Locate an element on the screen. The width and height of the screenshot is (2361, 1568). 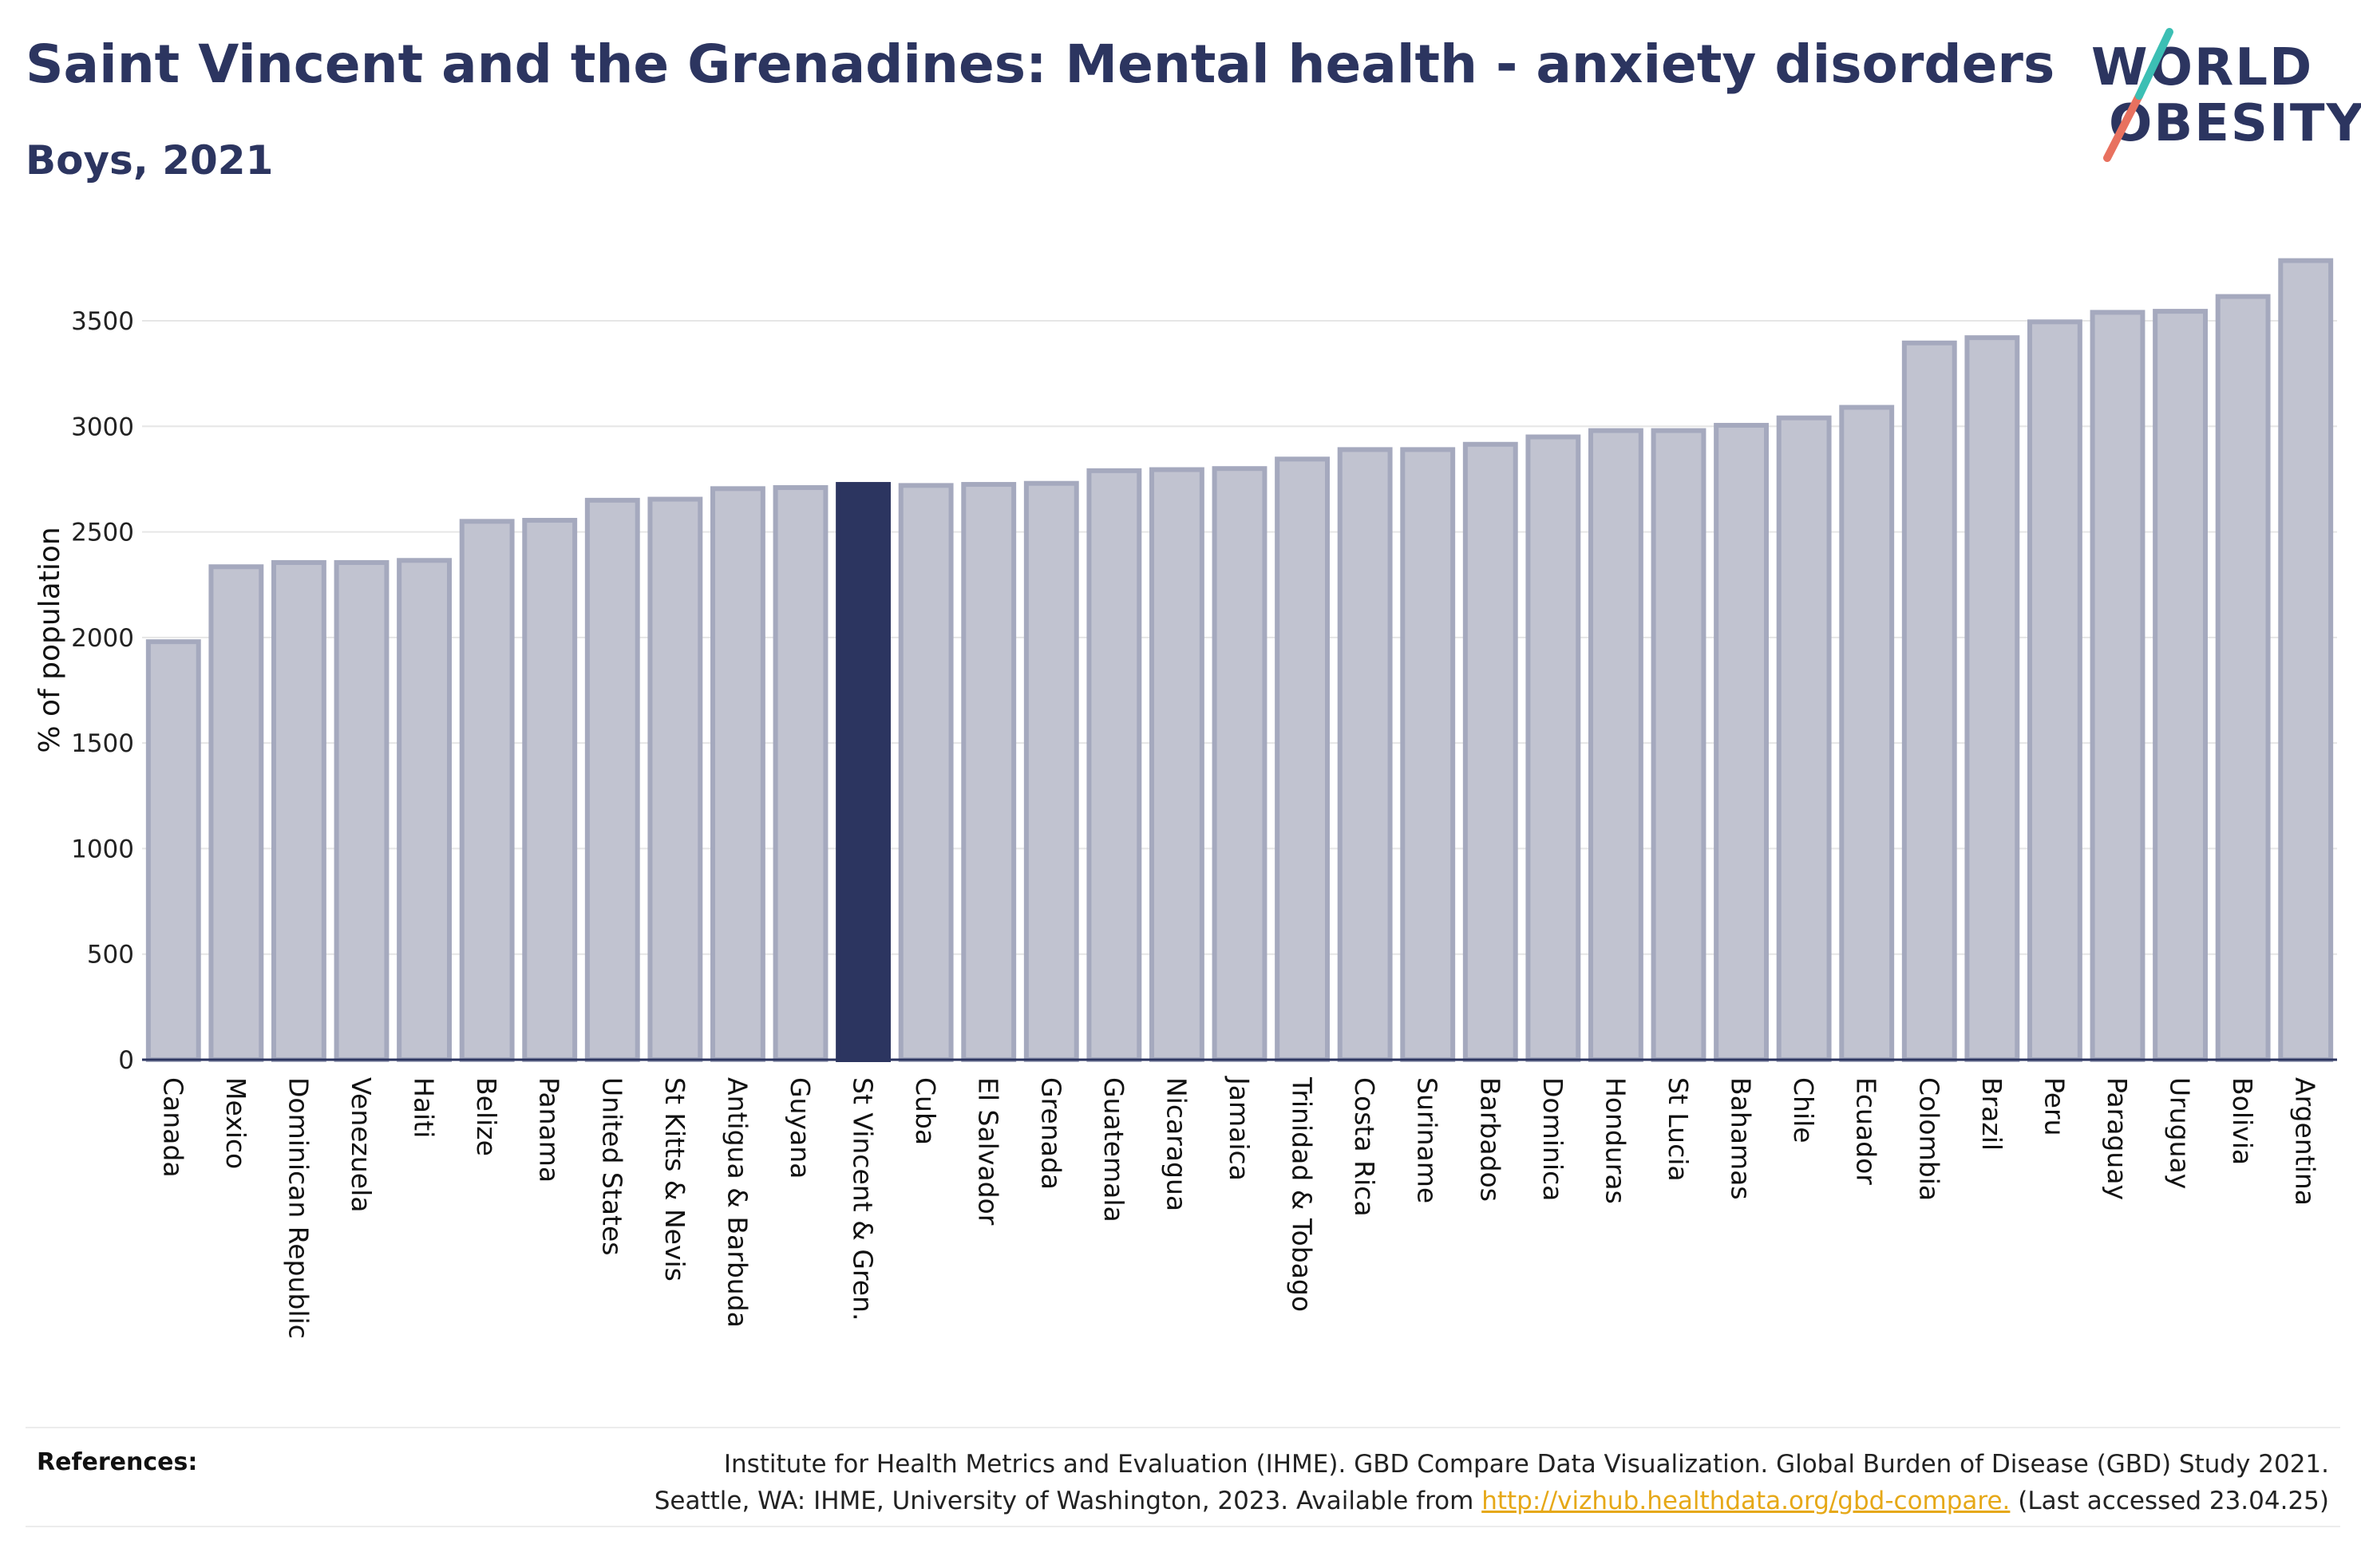
x-tick-label: Peru is located at coordinates (2054, 1106).